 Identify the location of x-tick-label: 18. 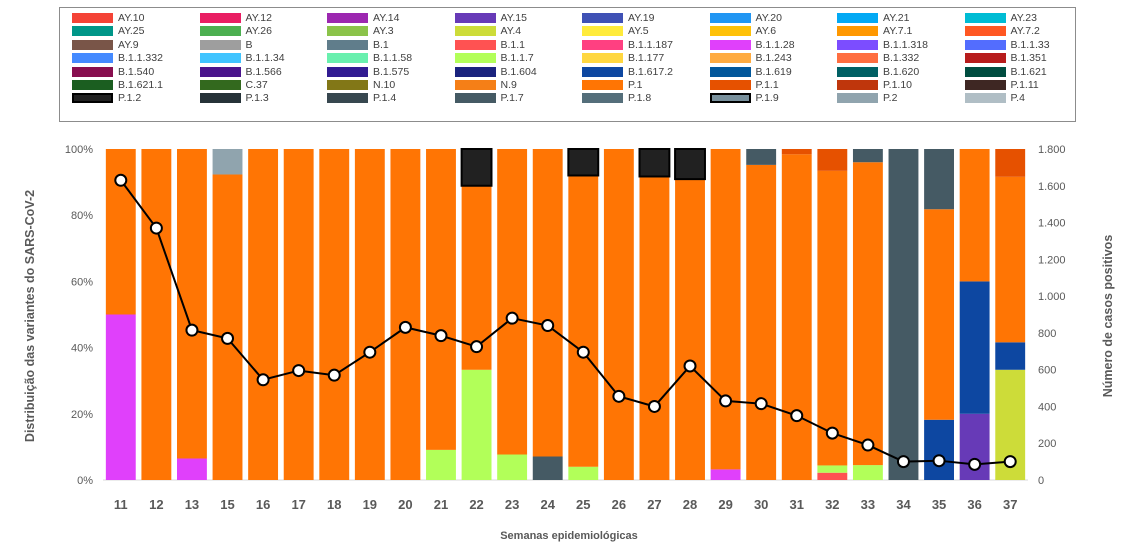
(334, 504).